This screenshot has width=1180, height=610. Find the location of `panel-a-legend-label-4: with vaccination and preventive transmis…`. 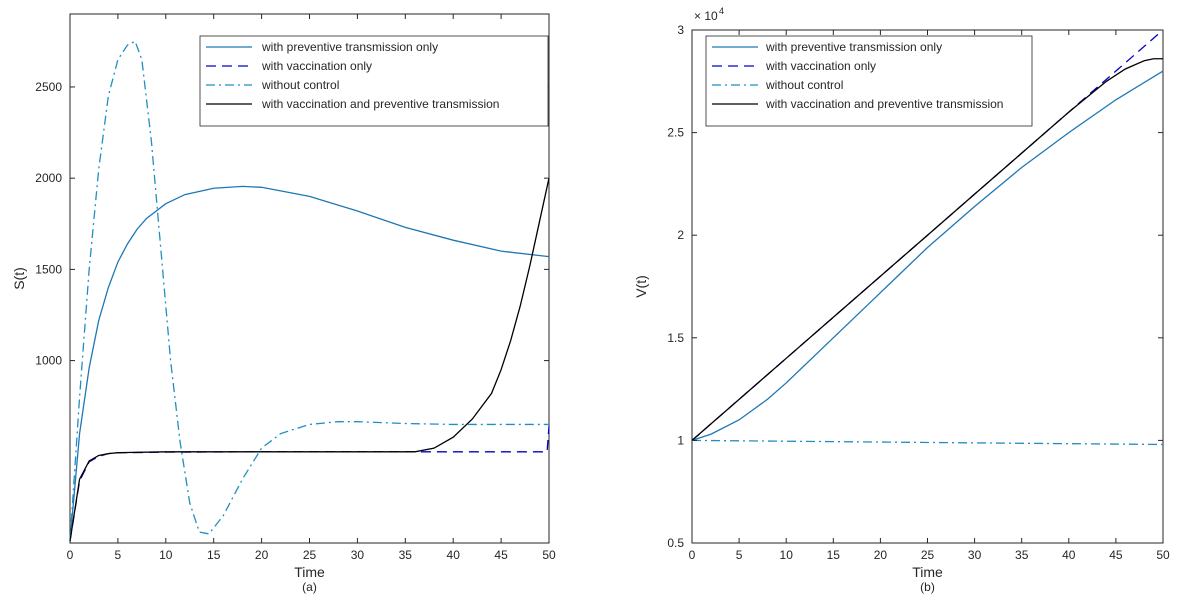

panel-a-legend-label-4: with vaccination and preventive transmis… is located at coordinates (380, 104).